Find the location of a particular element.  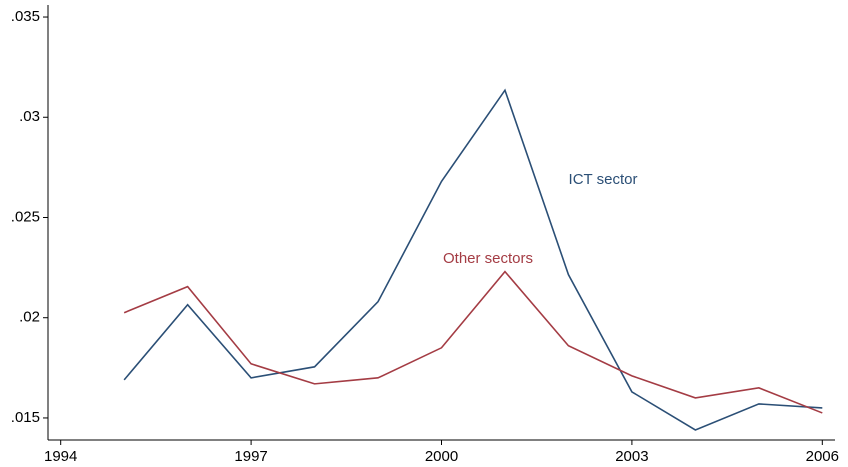

x-tick-label: 2006 is located at coordinates (822, 456).